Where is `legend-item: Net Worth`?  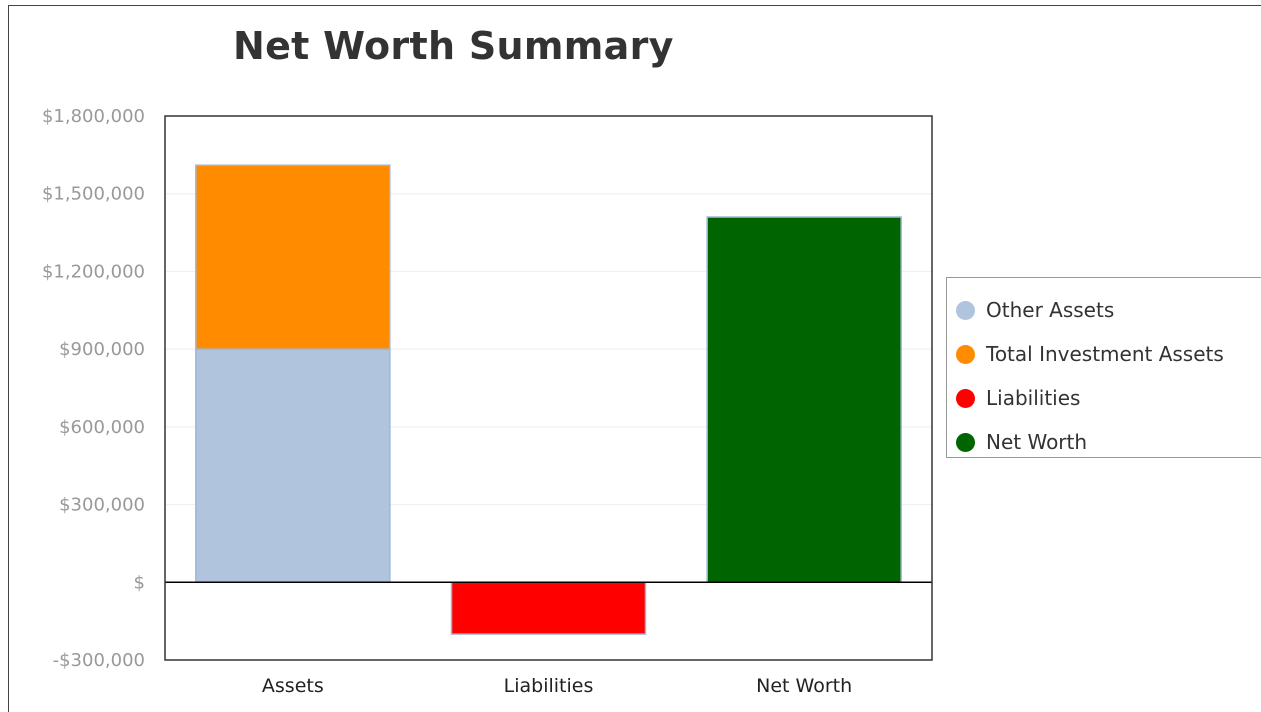
legend-item: Net Worth is located at coordinates (1104, 442).